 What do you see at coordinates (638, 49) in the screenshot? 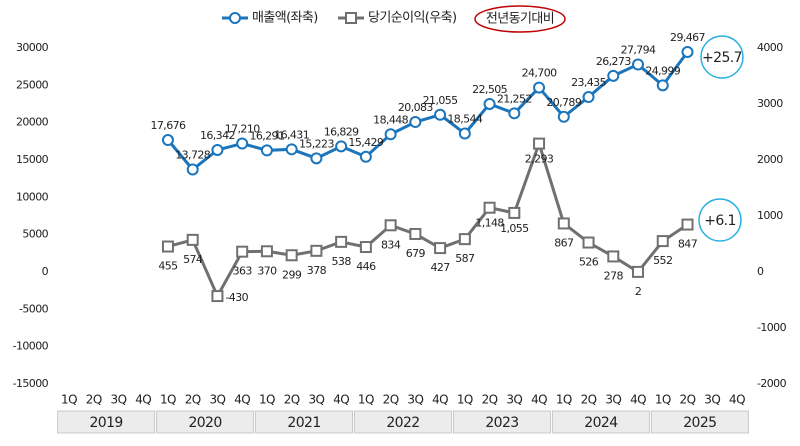
I see `value-label: 27,794` at bounding box center [638, 49].